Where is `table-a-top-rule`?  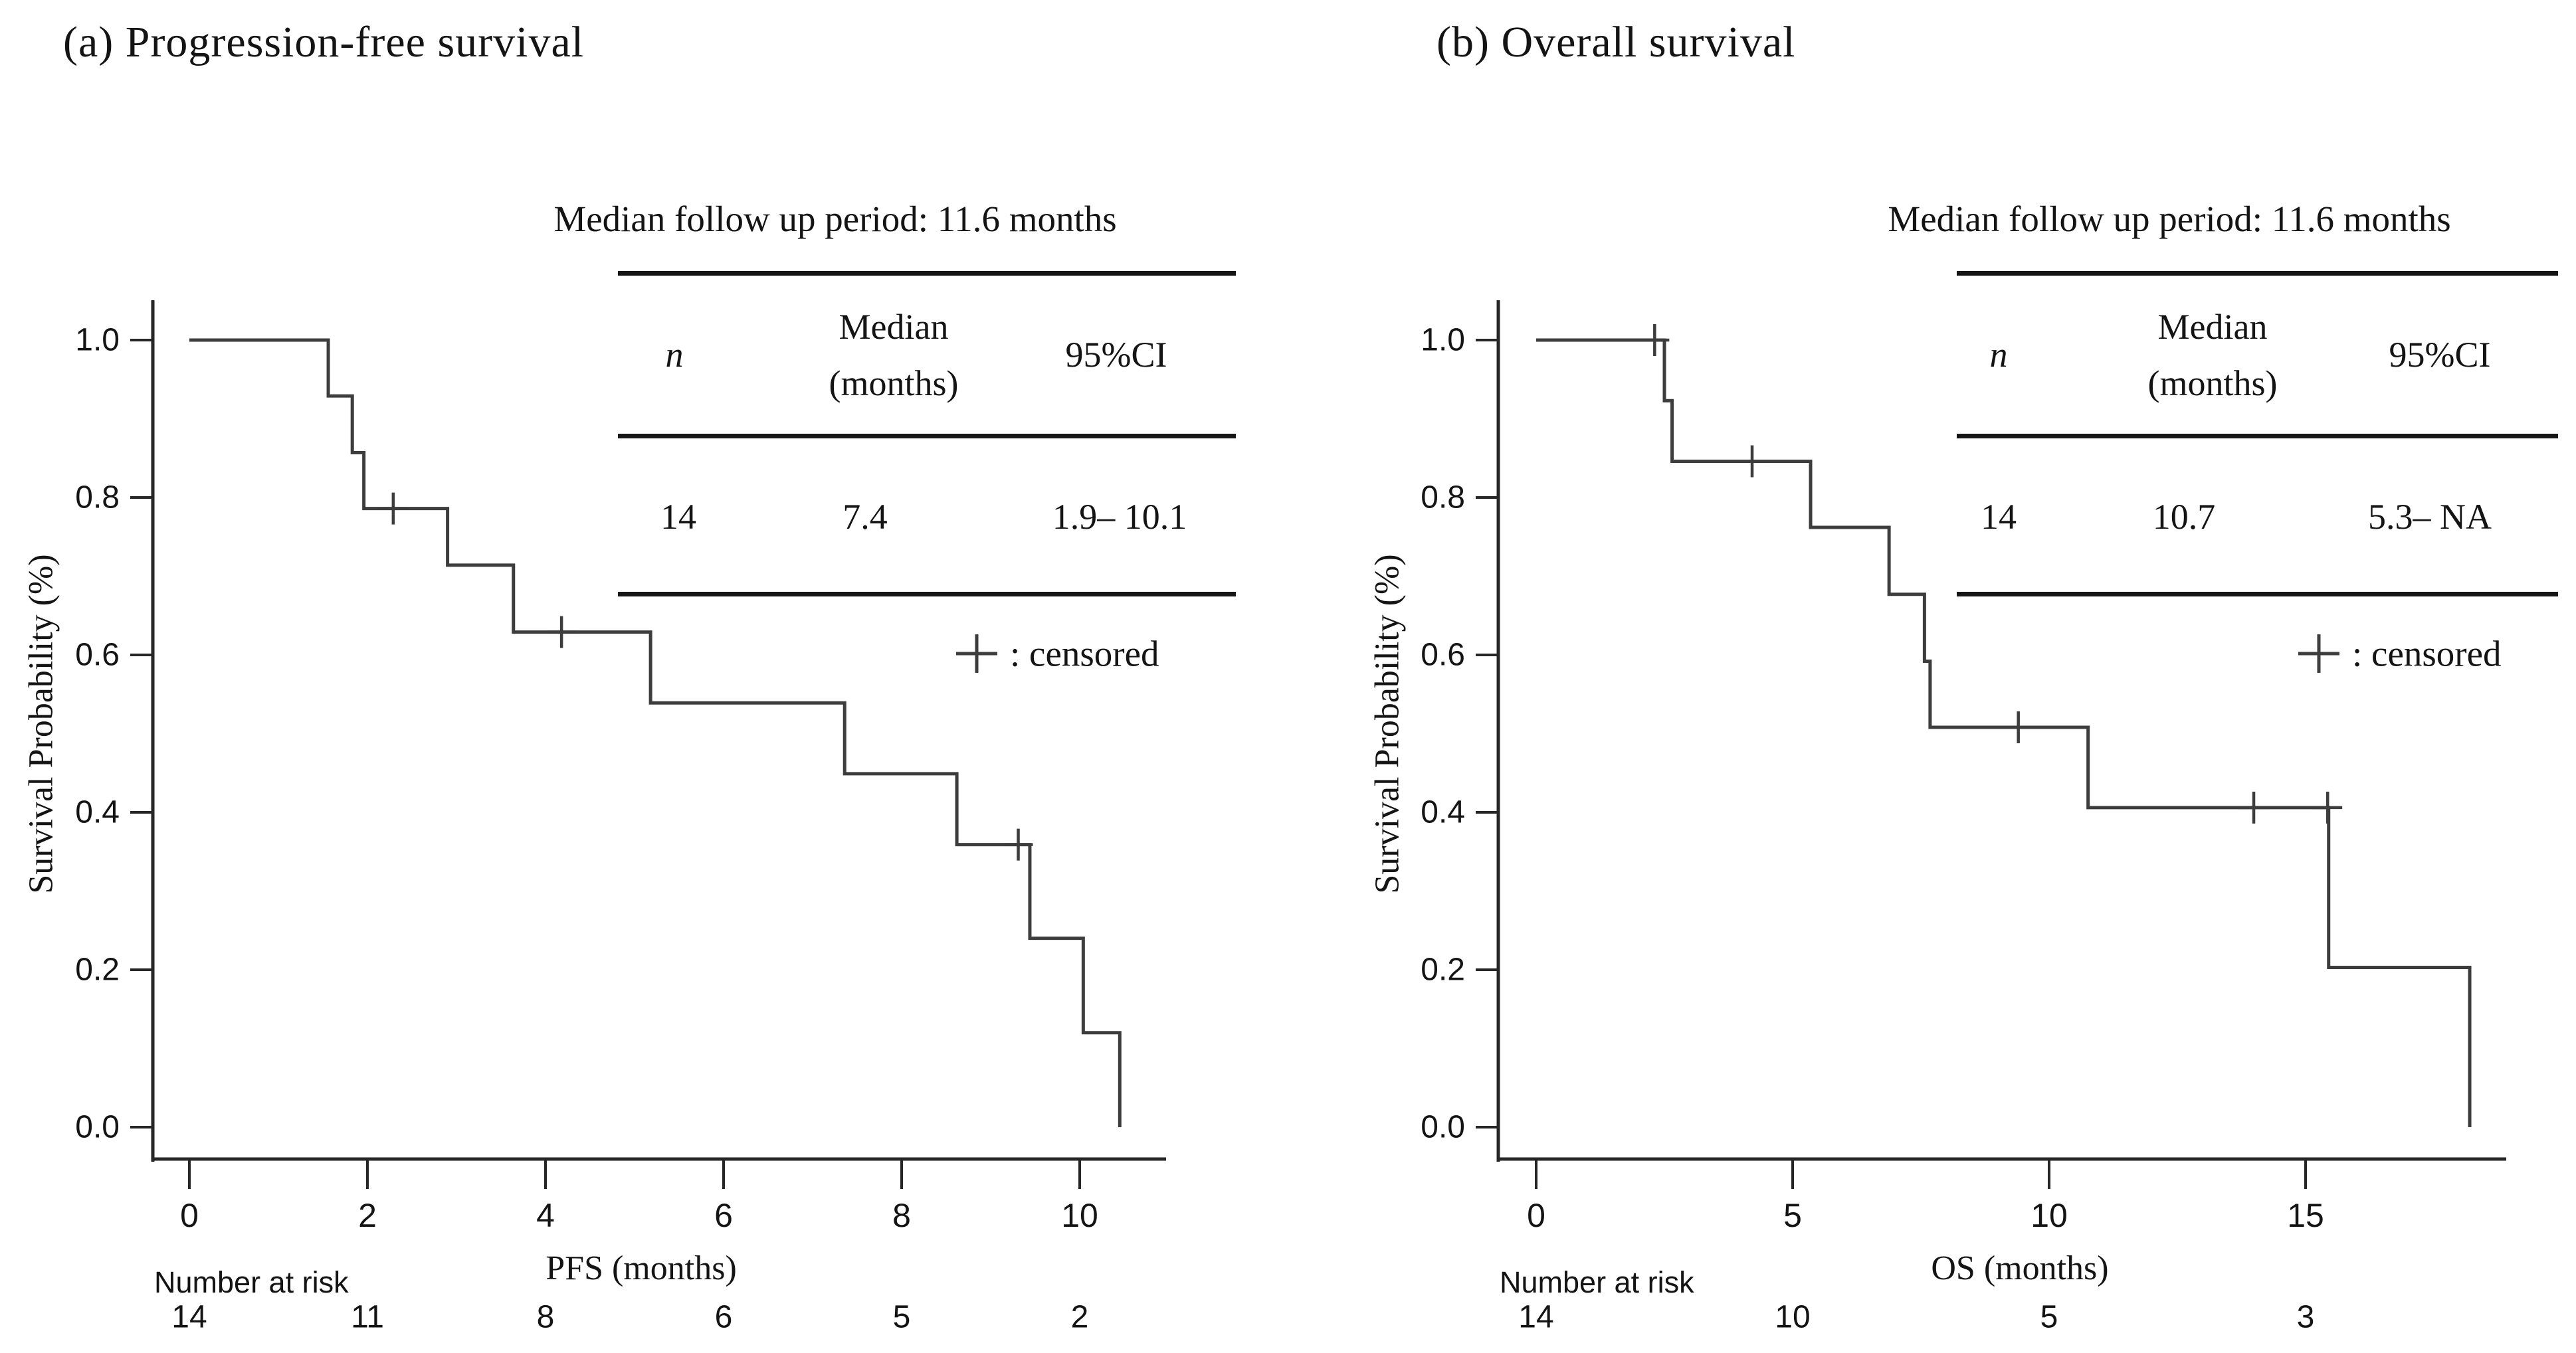
table-a-top-rule is located at coordinates (927, 273).